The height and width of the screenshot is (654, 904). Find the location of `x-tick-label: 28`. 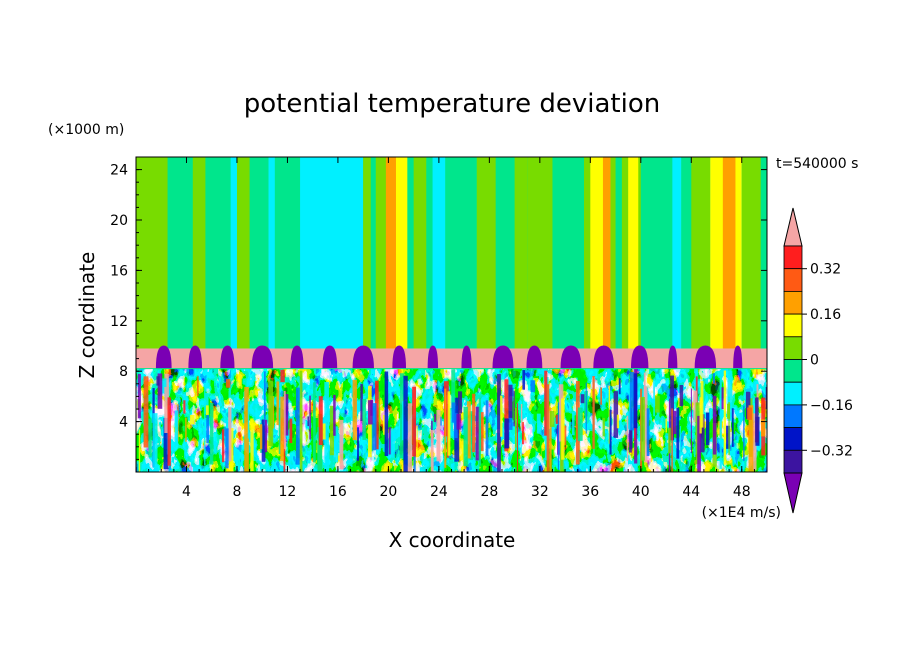

x-tick-label: 28 is located at coordinates (489, 492).